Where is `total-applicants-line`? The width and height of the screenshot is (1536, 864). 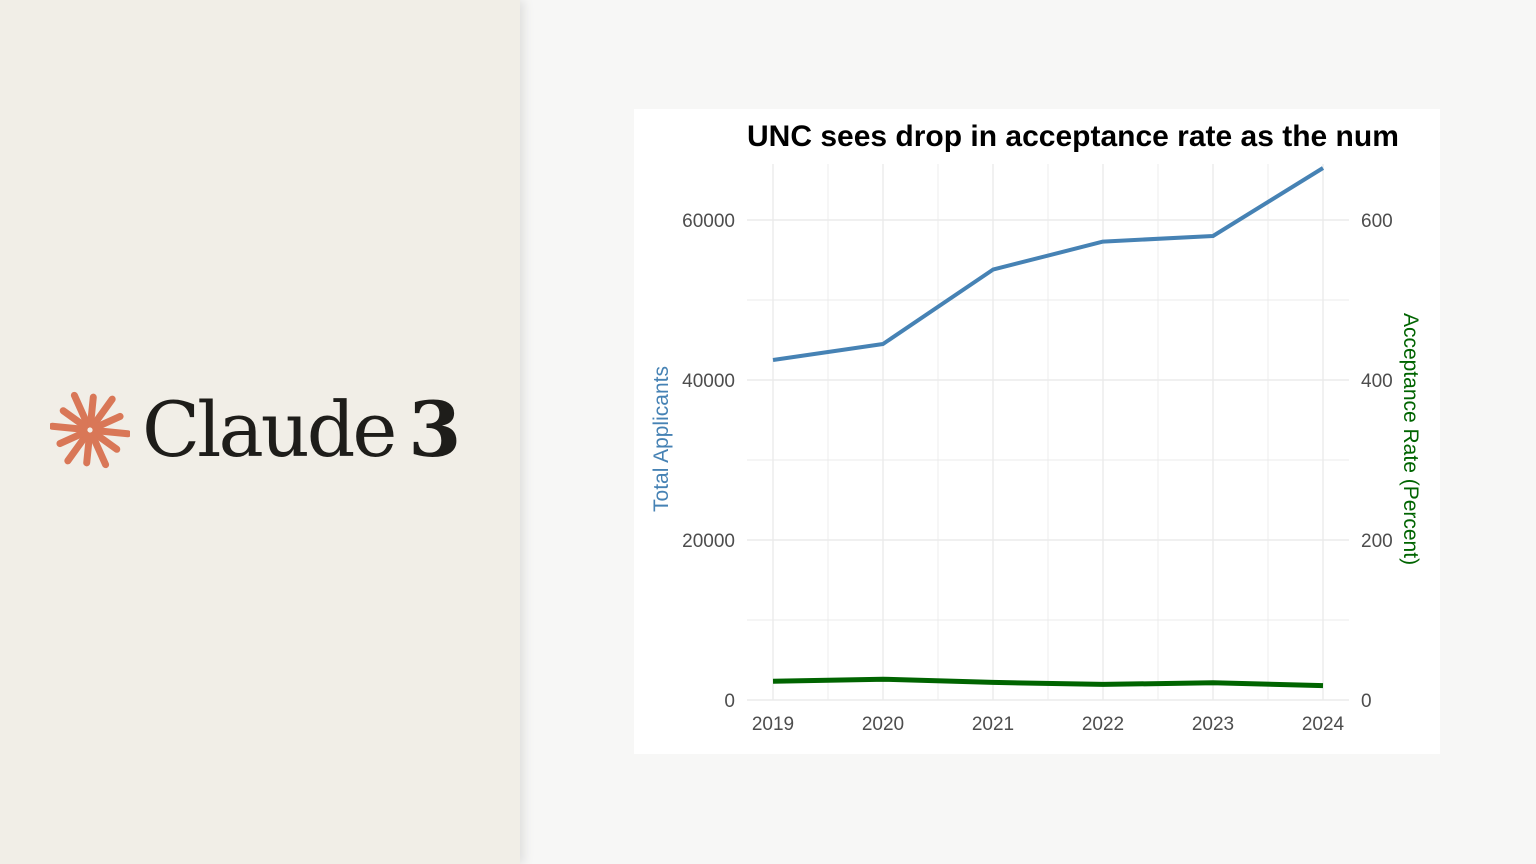 total-applicants-line is located at coordinates (1048, 264).